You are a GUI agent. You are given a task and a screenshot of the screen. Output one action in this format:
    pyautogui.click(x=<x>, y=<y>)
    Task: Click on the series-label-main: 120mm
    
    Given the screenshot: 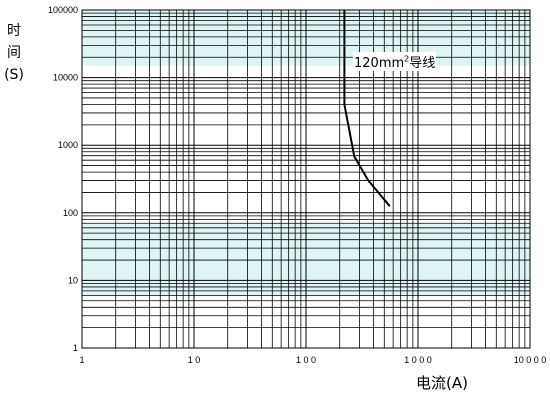 What is the action you would take?
    pyautogui.click(x=379, y=63)
    